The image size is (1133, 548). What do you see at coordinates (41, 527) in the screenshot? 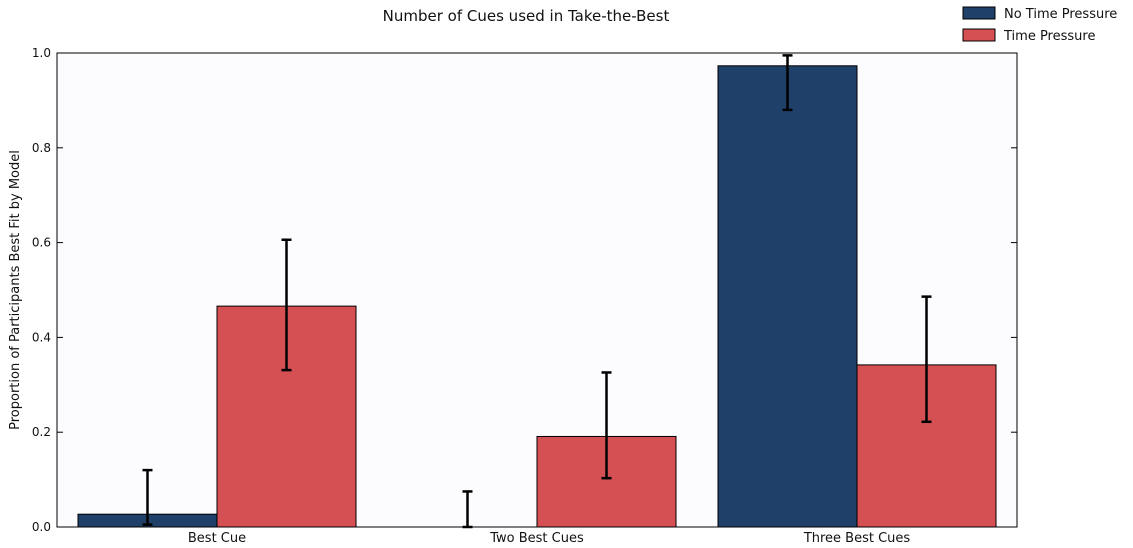
I see `y-tick-label: 0.0` at bounding box center [41, 527].